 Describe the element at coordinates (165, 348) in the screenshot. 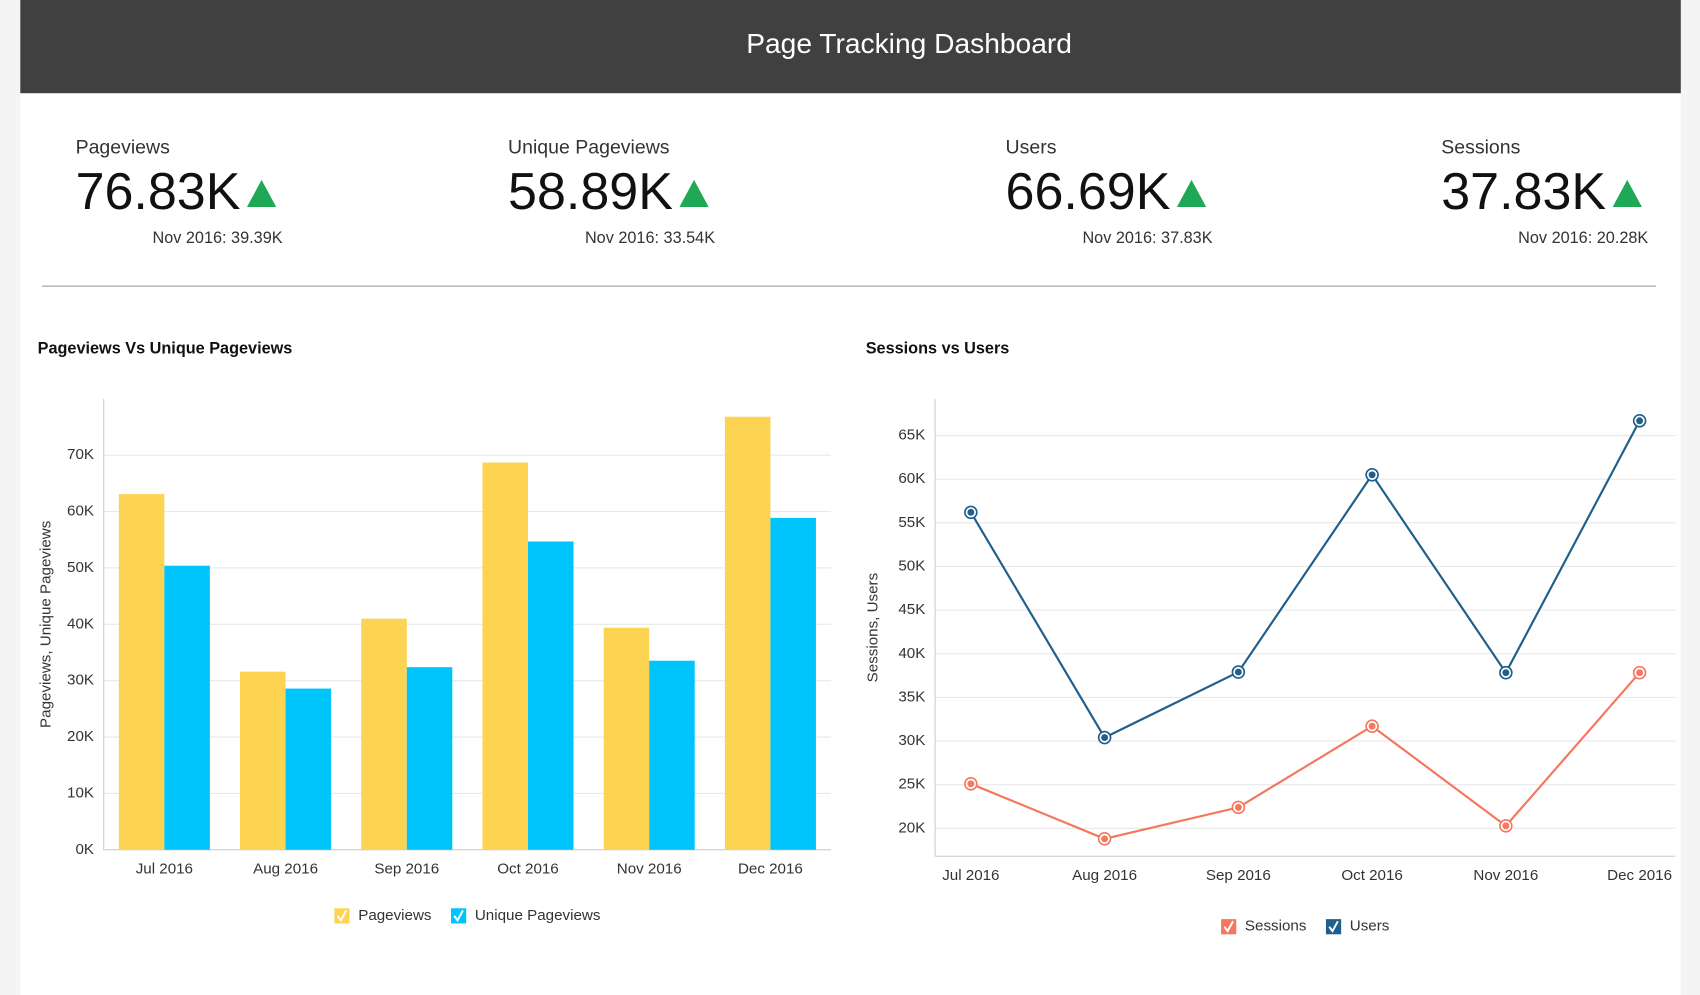

I see `chart-title: Pageviews Vs Unique Pageviews` at that location.